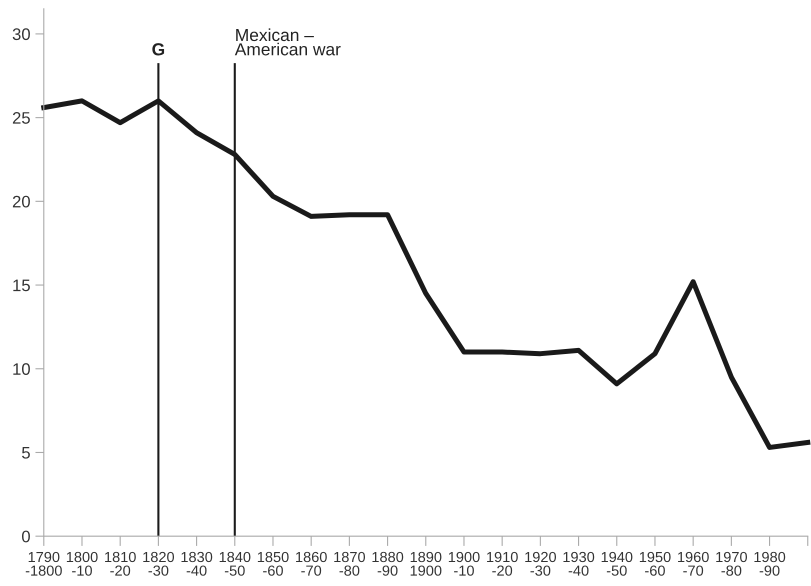  I want to click on x-tick-label: 1970 -80, so click(732, 564).